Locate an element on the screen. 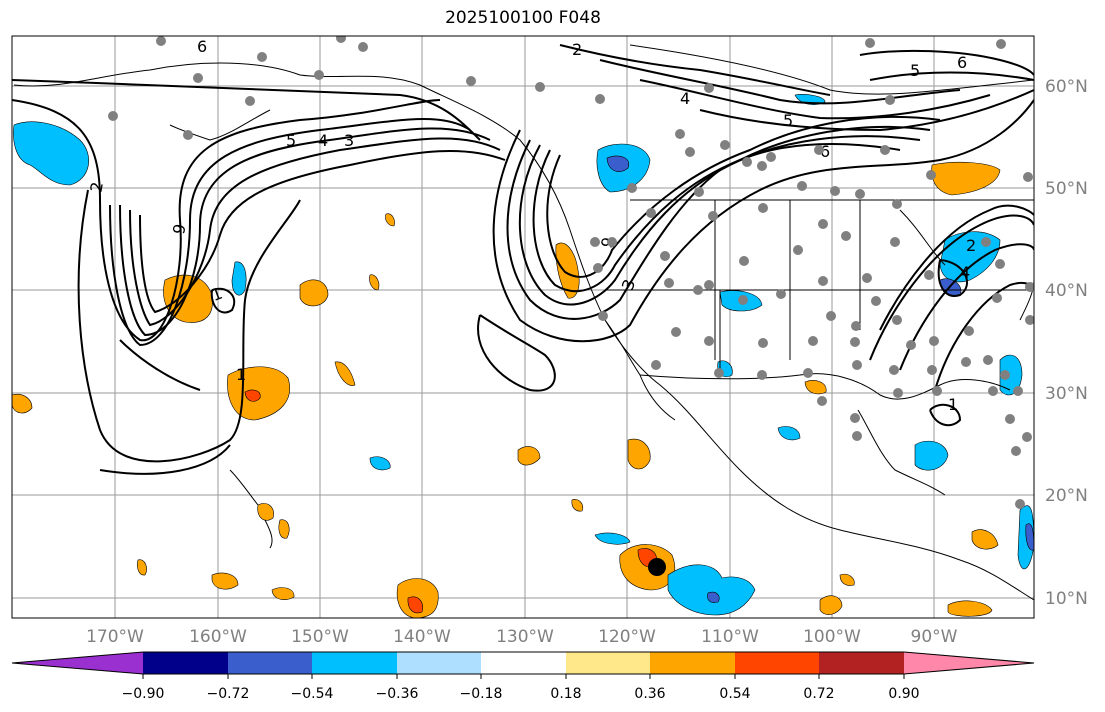  colorbar-tick-label: −0.36 is located at coordinates (397, 694).